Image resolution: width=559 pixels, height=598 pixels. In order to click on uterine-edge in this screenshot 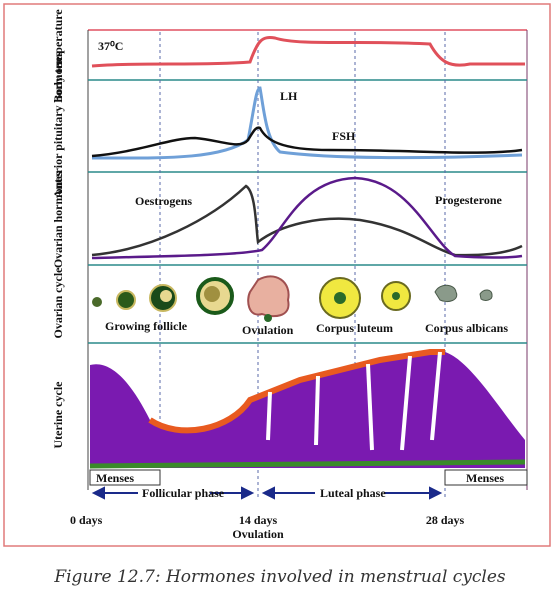, I will do `click(296, 391)`.